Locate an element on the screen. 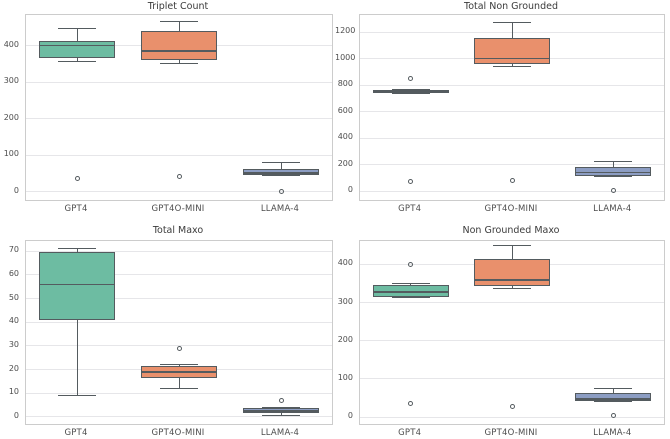 The width and height of the screenshot is (670, 439). plot-title: Total Non Grounded is located at coordinates (511, 6).